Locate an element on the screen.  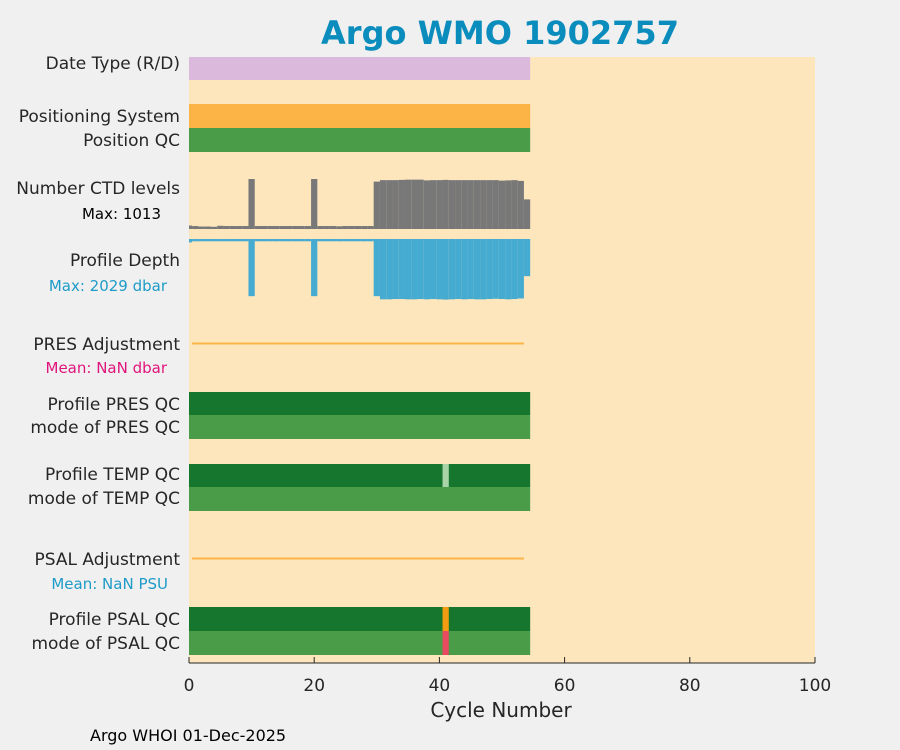
temp-qc-anomaly-mark is located at coordinates (445, 475).